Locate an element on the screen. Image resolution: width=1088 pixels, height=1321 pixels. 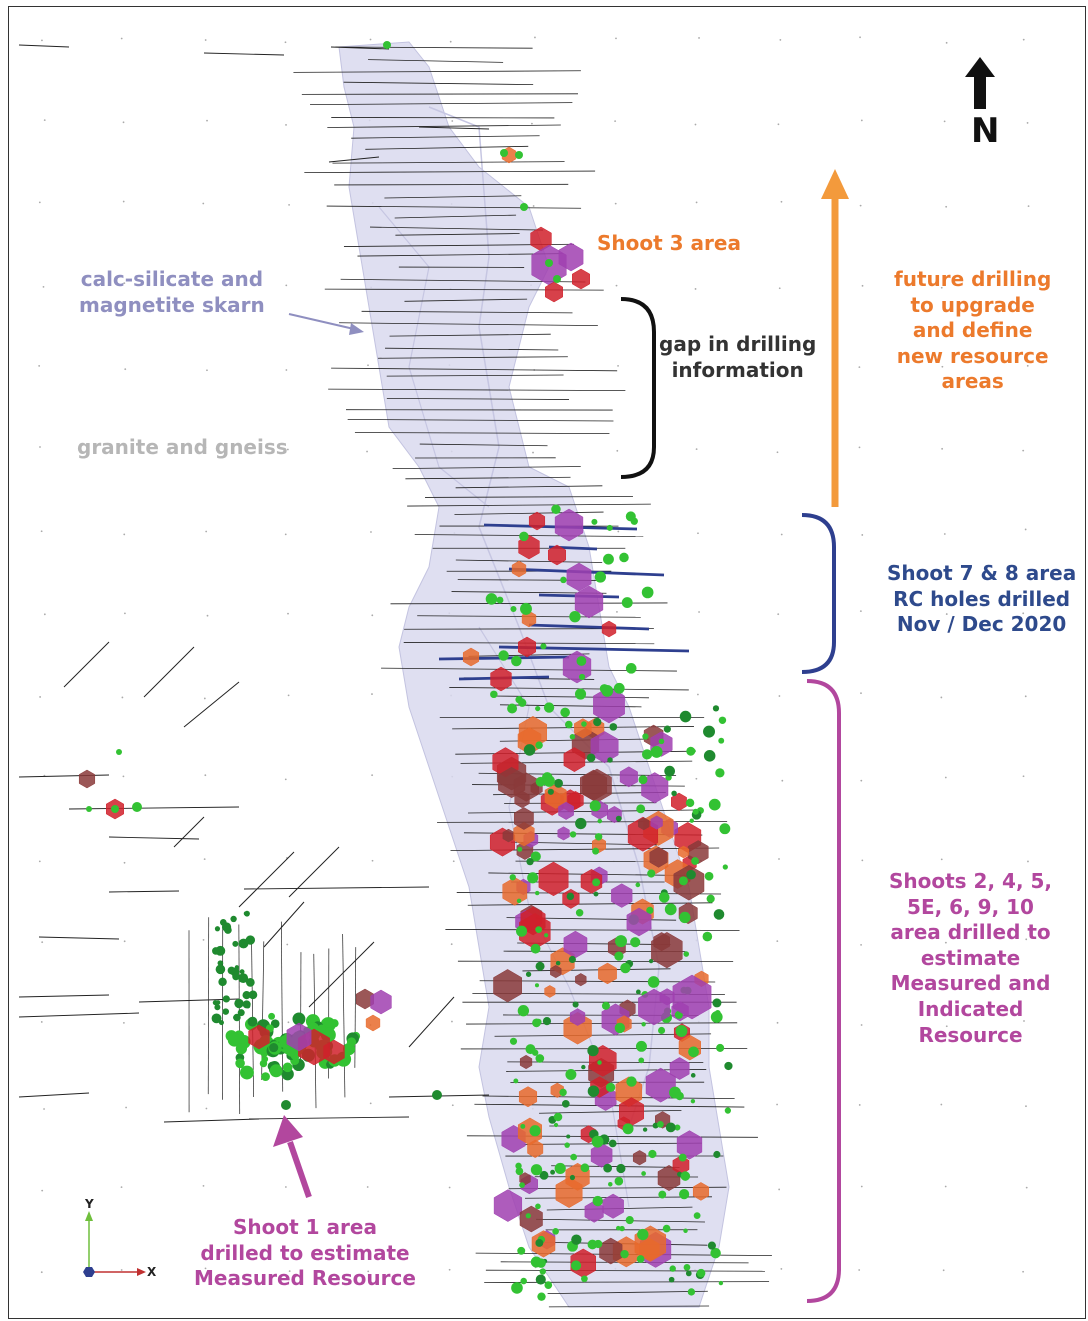
rc-hole is located at coordinates (589, 627).